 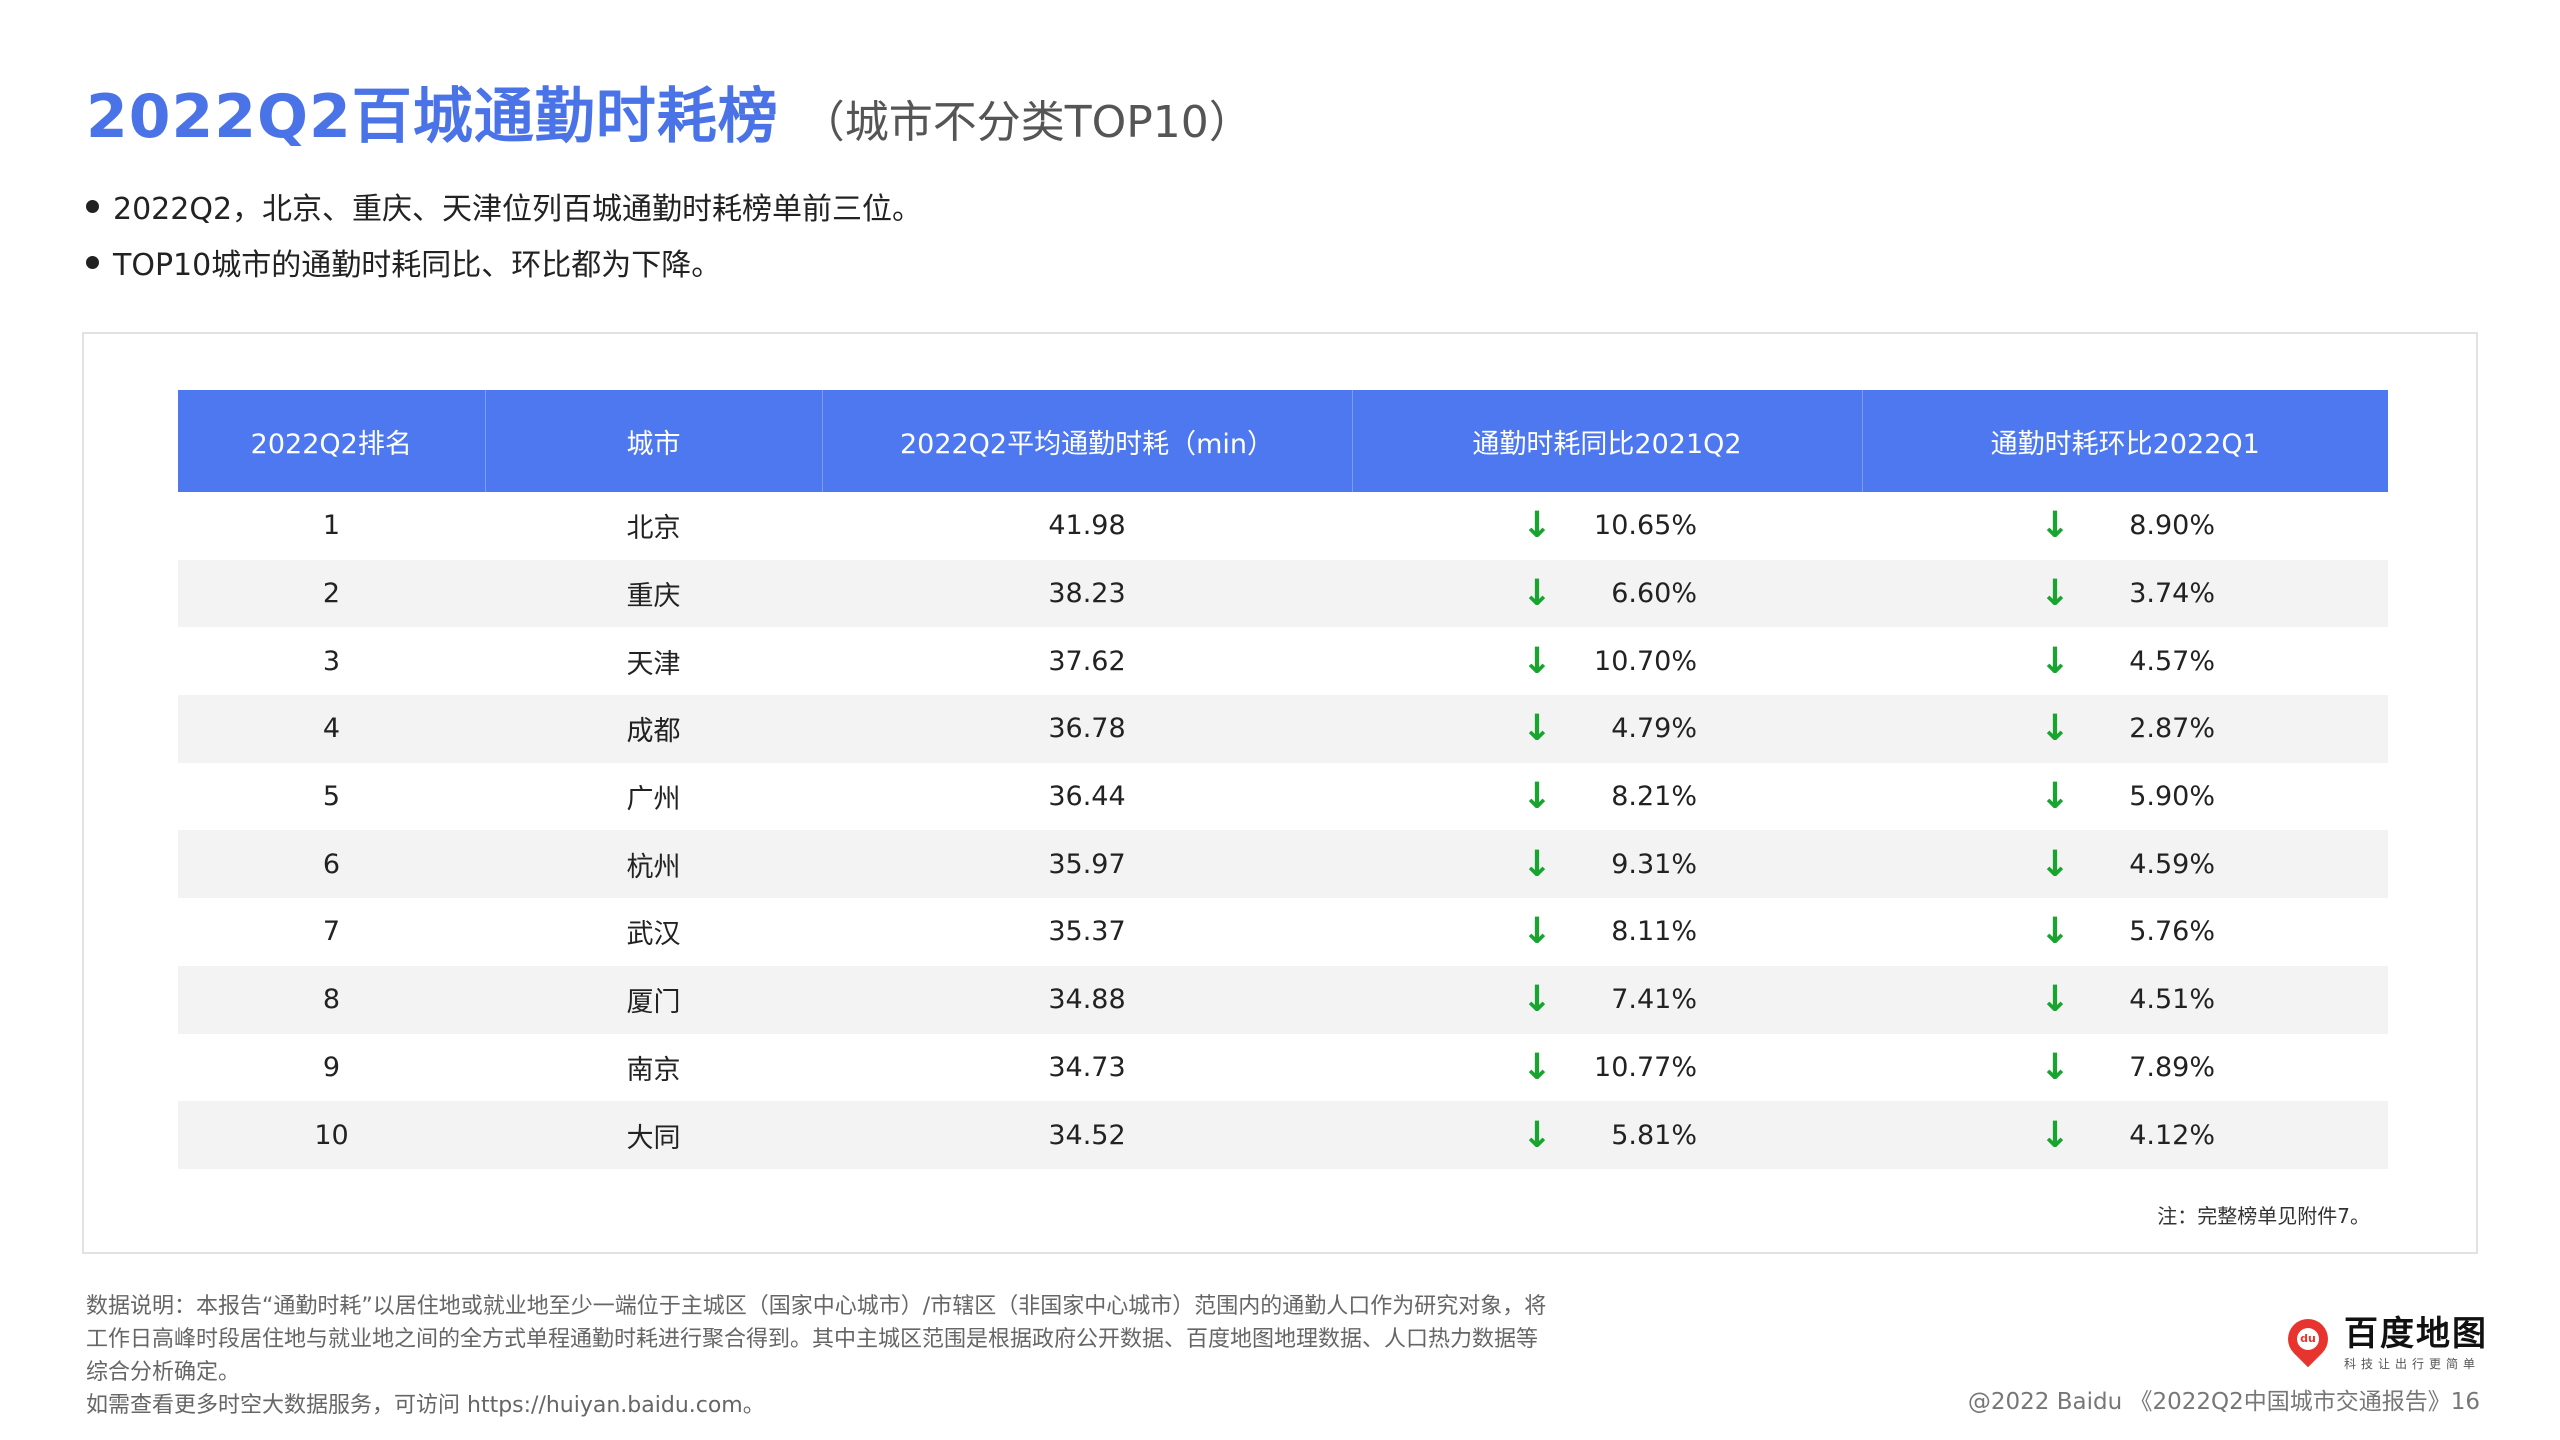 What do you see at coordinates (1654, 797) in the screenshot?
I see `yoy-value: 8.21%` at bounding box center [1654, 797].